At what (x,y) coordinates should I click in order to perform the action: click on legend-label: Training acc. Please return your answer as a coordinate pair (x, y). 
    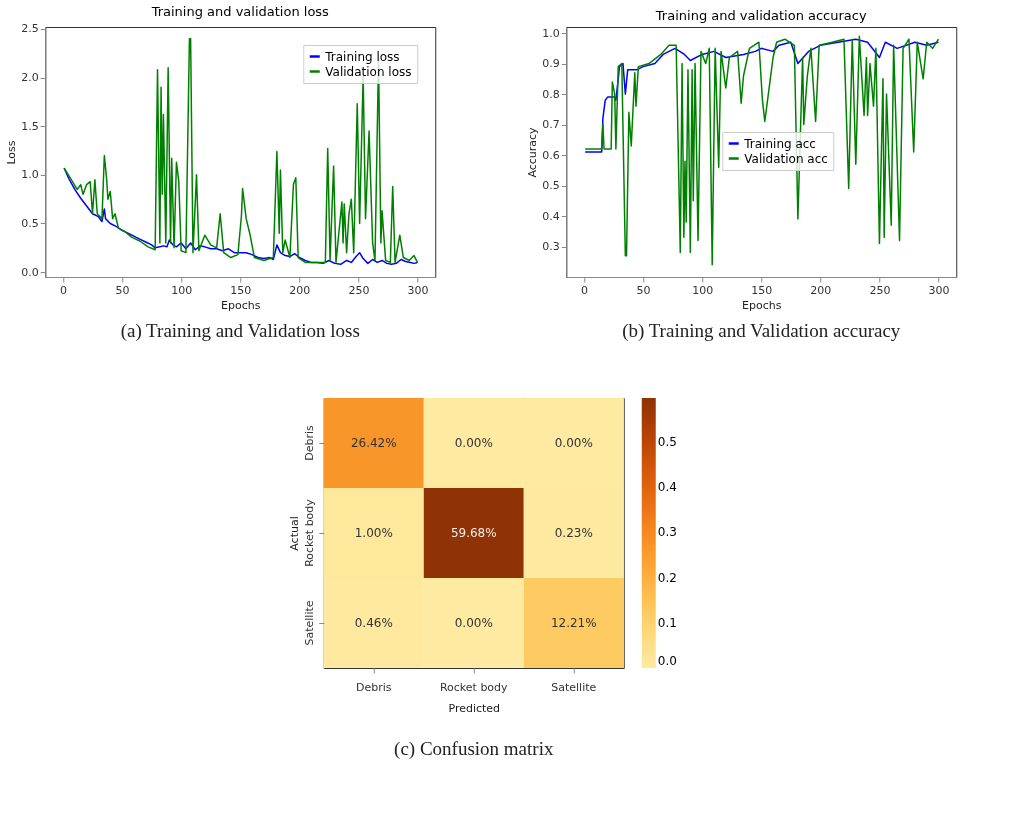
    Looking at the image, I should click on (779, 143).